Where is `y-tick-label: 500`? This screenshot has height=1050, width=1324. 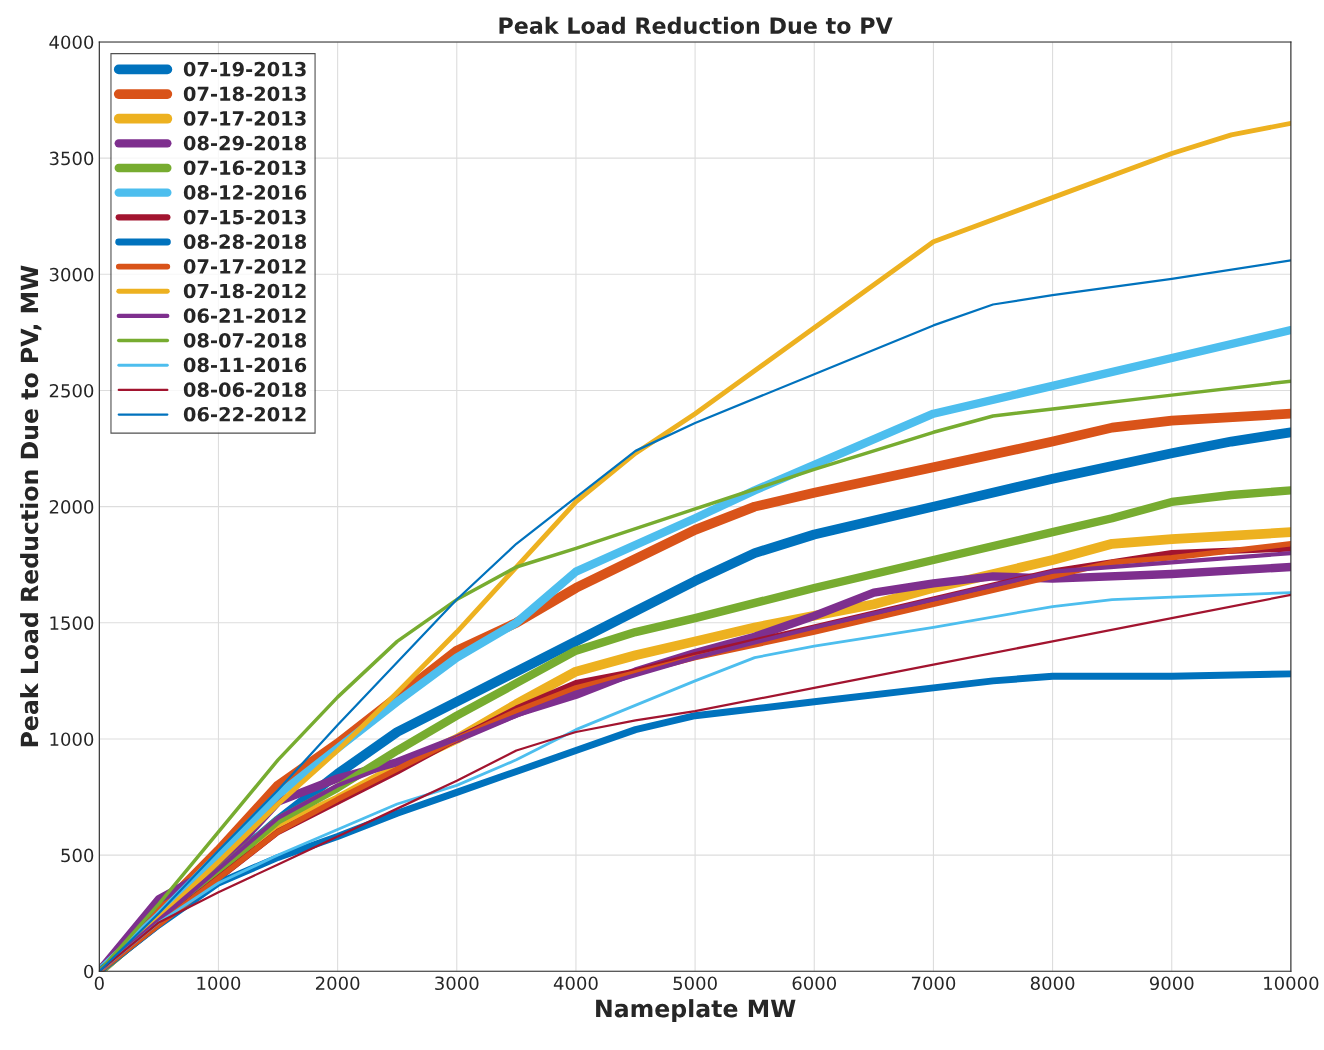 y-tick-label: 500 is located at coordinates (77, 855).